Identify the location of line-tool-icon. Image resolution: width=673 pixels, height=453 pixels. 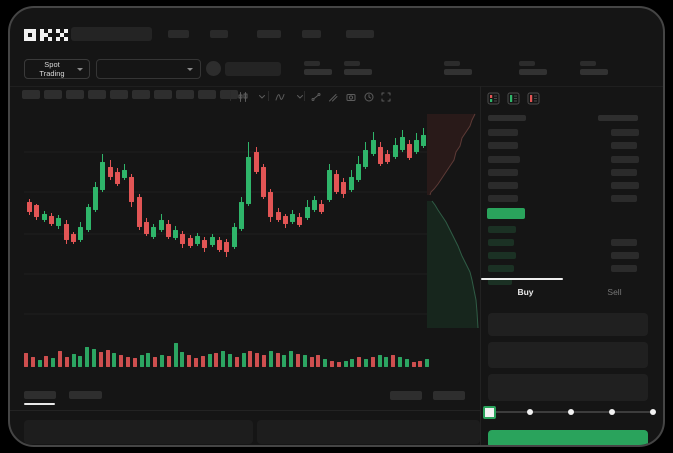
(317, 96).